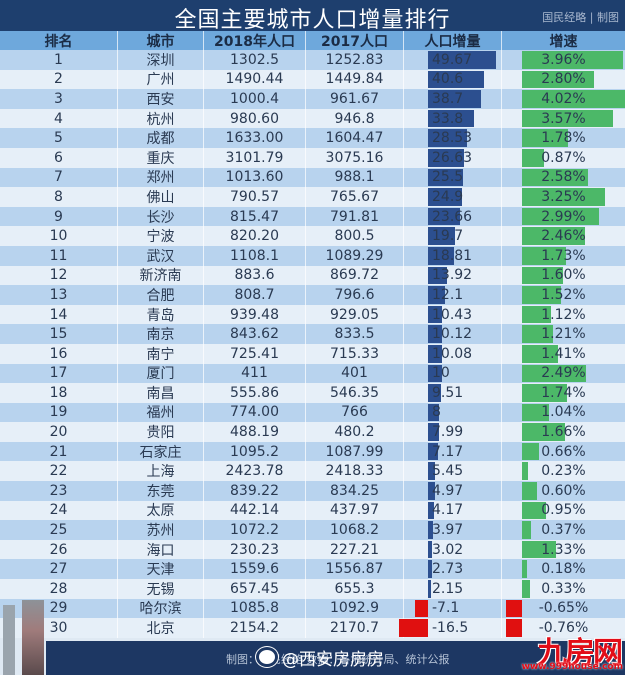 The width and height of the screenshot is (625, 675). Describe the element at coordinates (452, 471) in the screenshot. I see `increase-cell: 5.45` at that location.